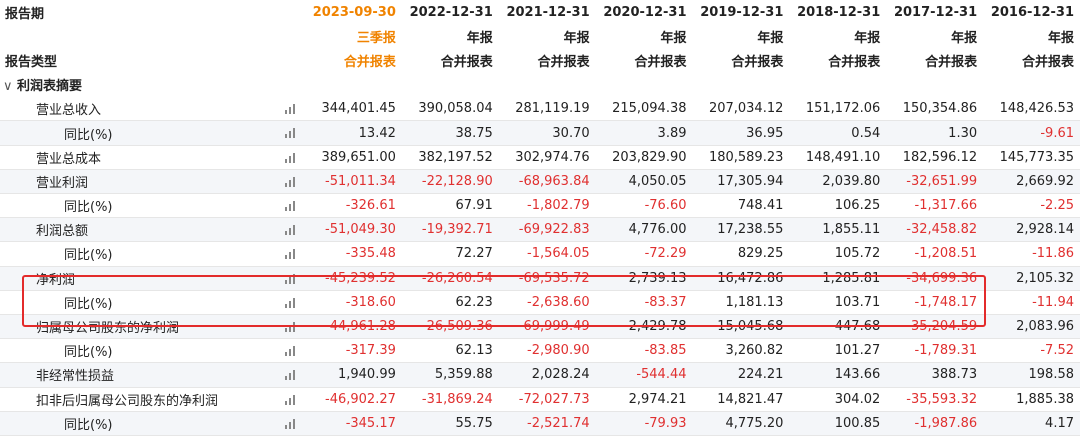 The image size is (1080, 448). Describe the element at coordinates (353, 133) in the screenshot. I see `table-cell: 13.42` at that location.